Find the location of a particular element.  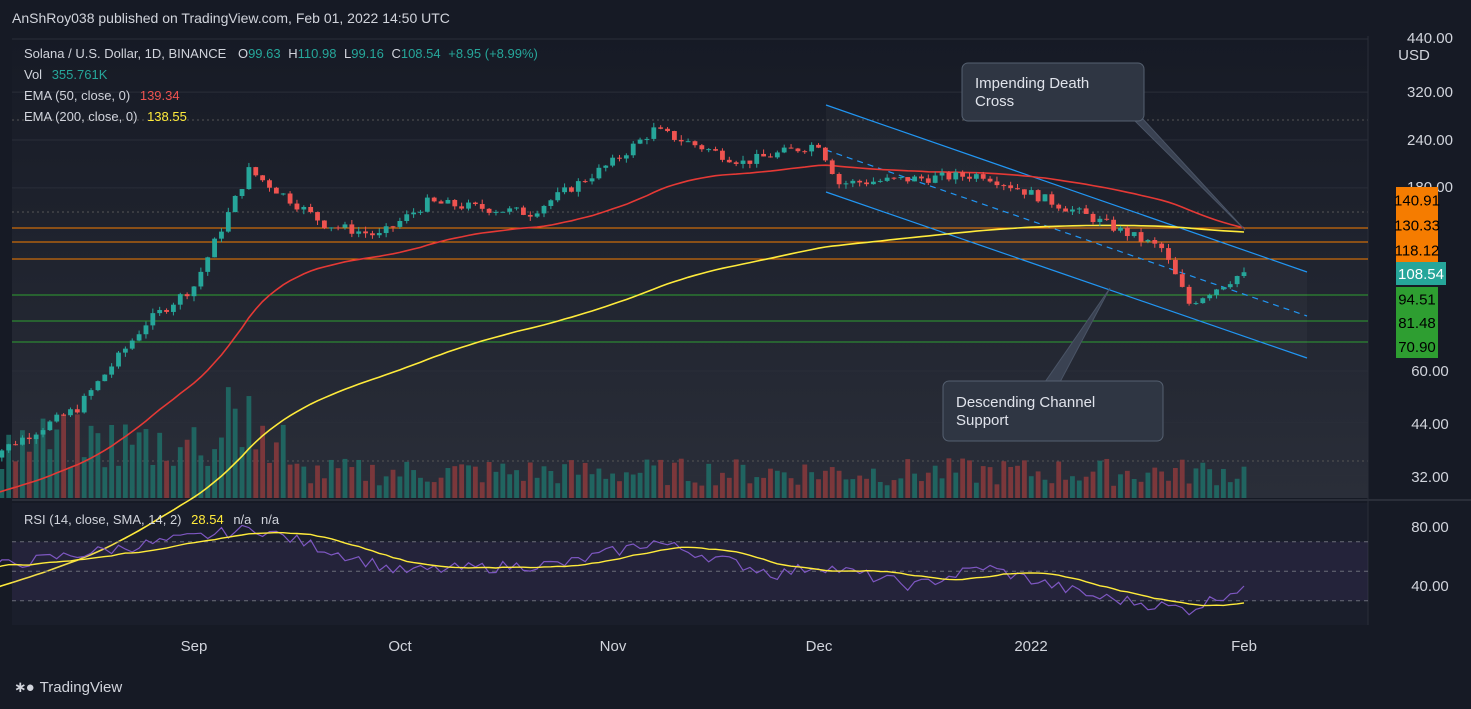

ema50-legend: EMA (50, close, 0) 139.34 is located at coordinates (102, 95).